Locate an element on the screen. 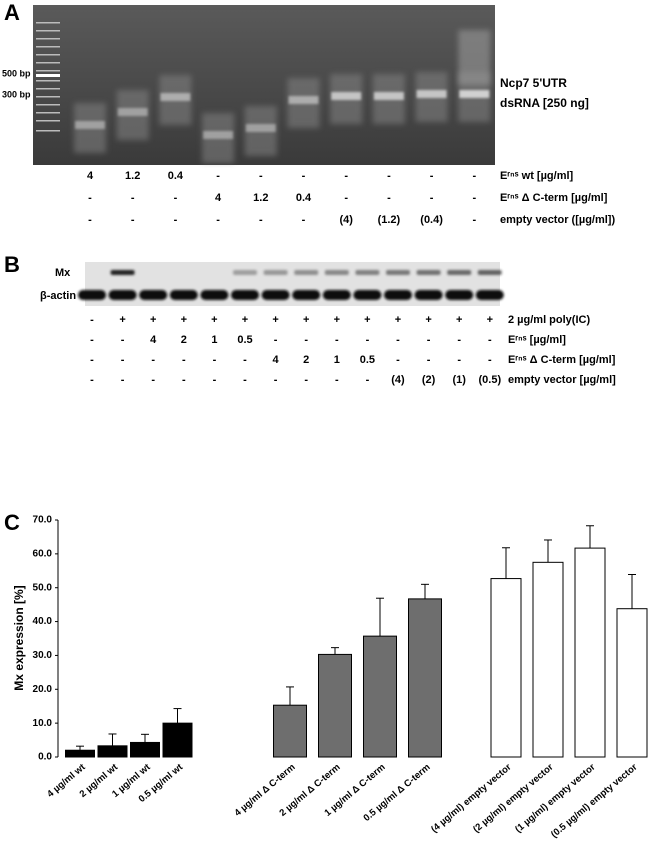 Image resolution: width=650 pixels, height=860 pixels. y-tick-label: 40.0 is located at coordinates (43, 621).